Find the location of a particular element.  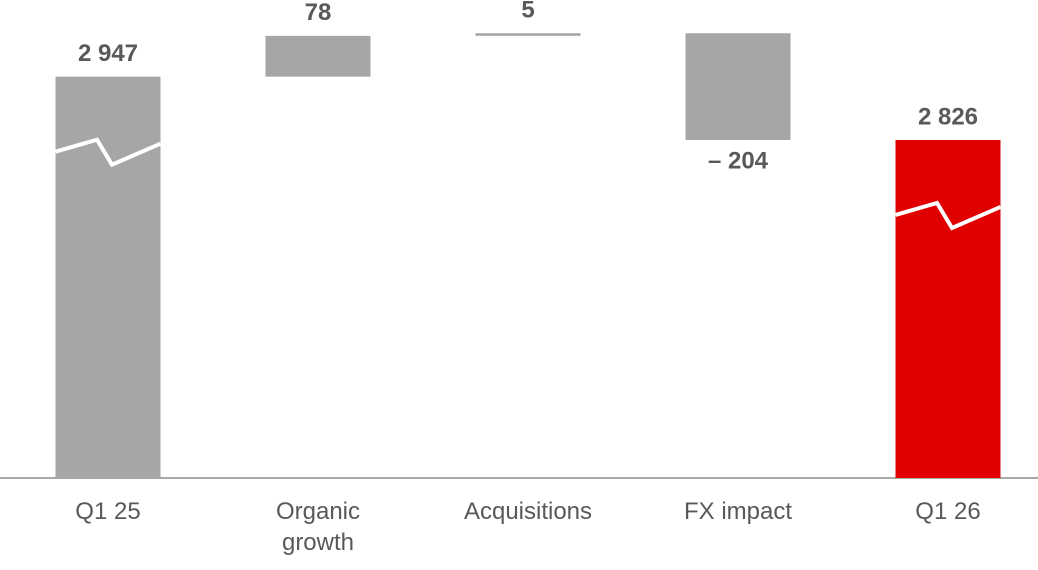

x-tick-label: Acquisitions is located at coordinates (528, 511).